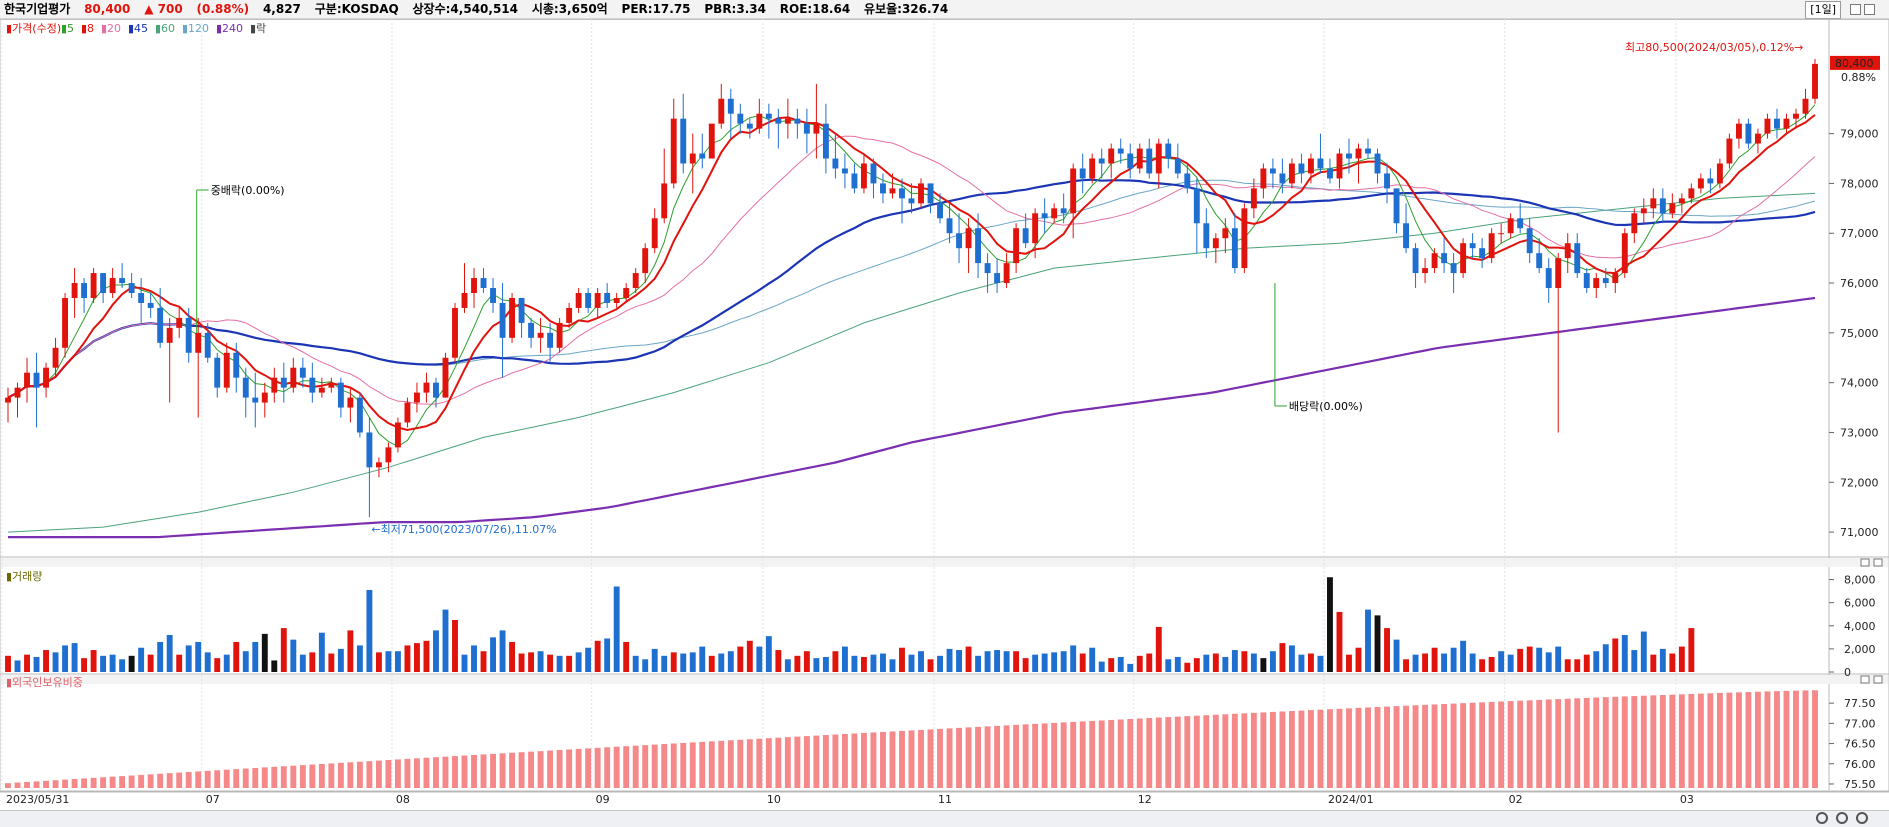 Image resolution: width=1889 pixels, height=827 pixels. I want to click on volume-close-icon, so click(1878, 562).